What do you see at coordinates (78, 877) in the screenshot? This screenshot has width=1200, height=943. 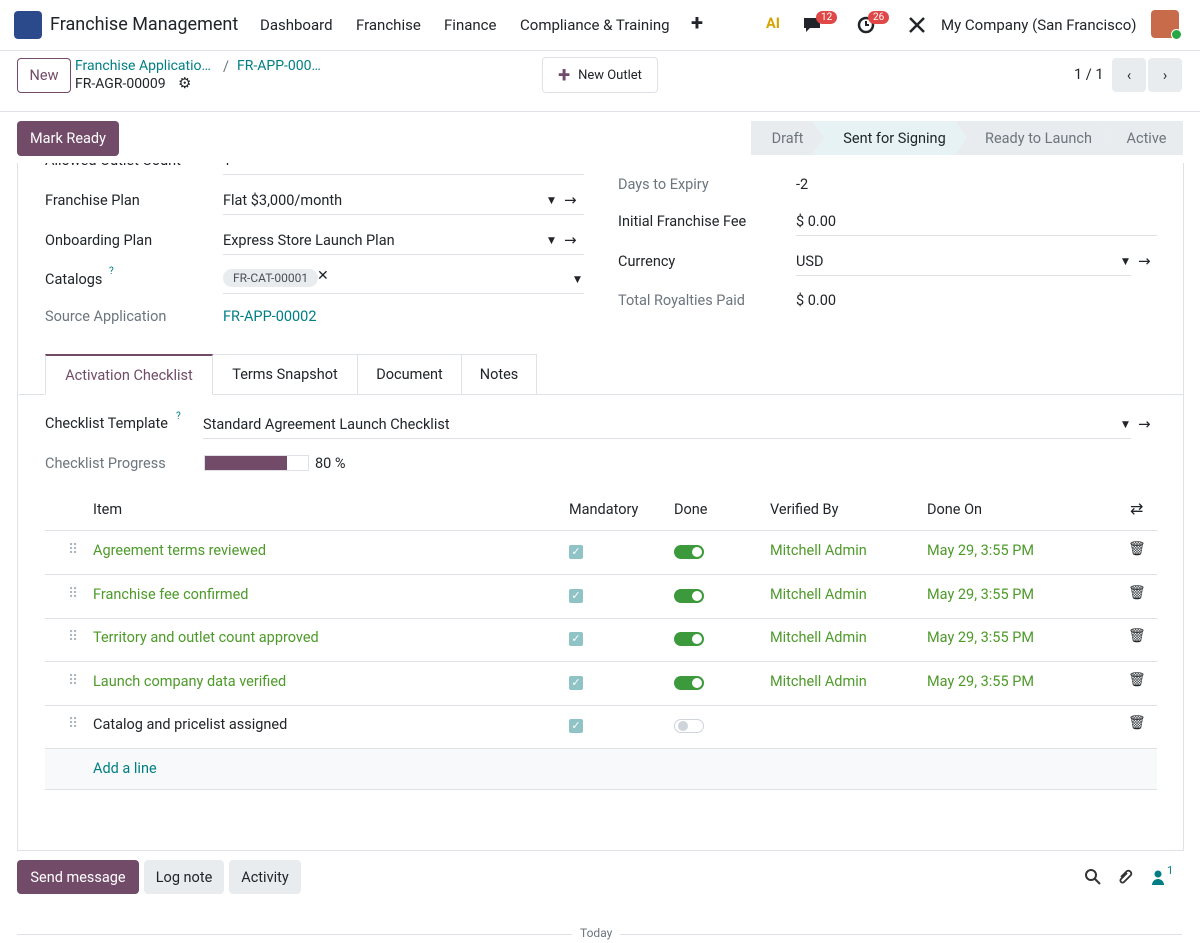 I see `send-message-button: Send message` at bounding box center [78, 877].